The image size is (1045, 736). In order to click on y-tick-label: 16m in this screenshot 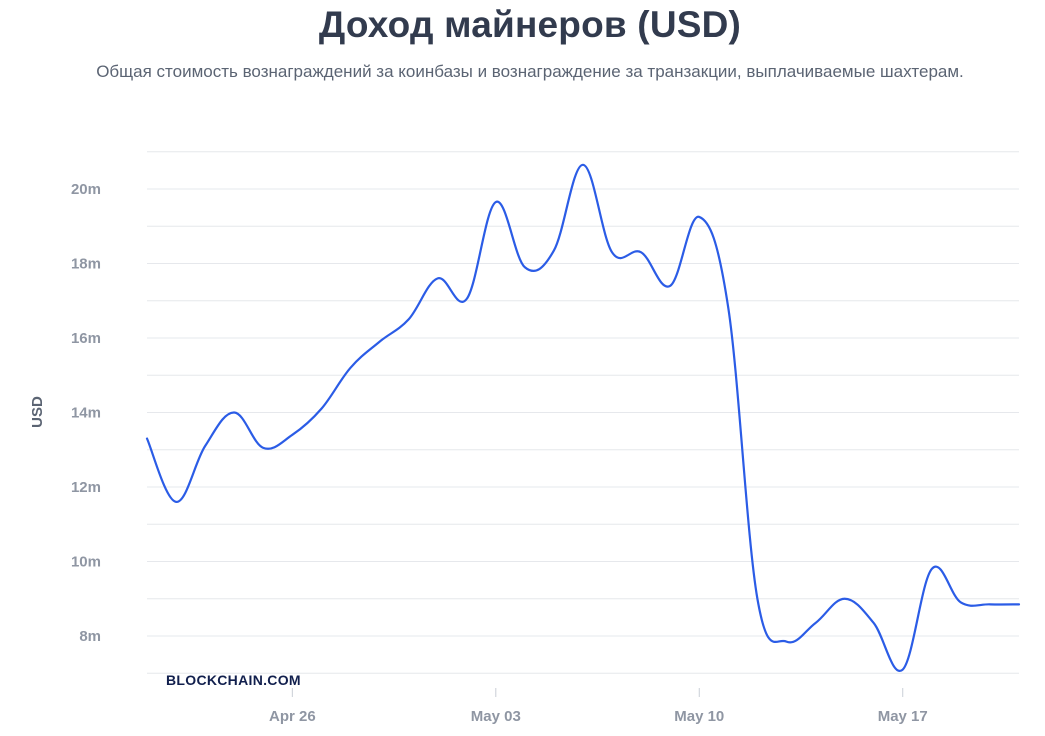, I will do `click(86, 338)`.